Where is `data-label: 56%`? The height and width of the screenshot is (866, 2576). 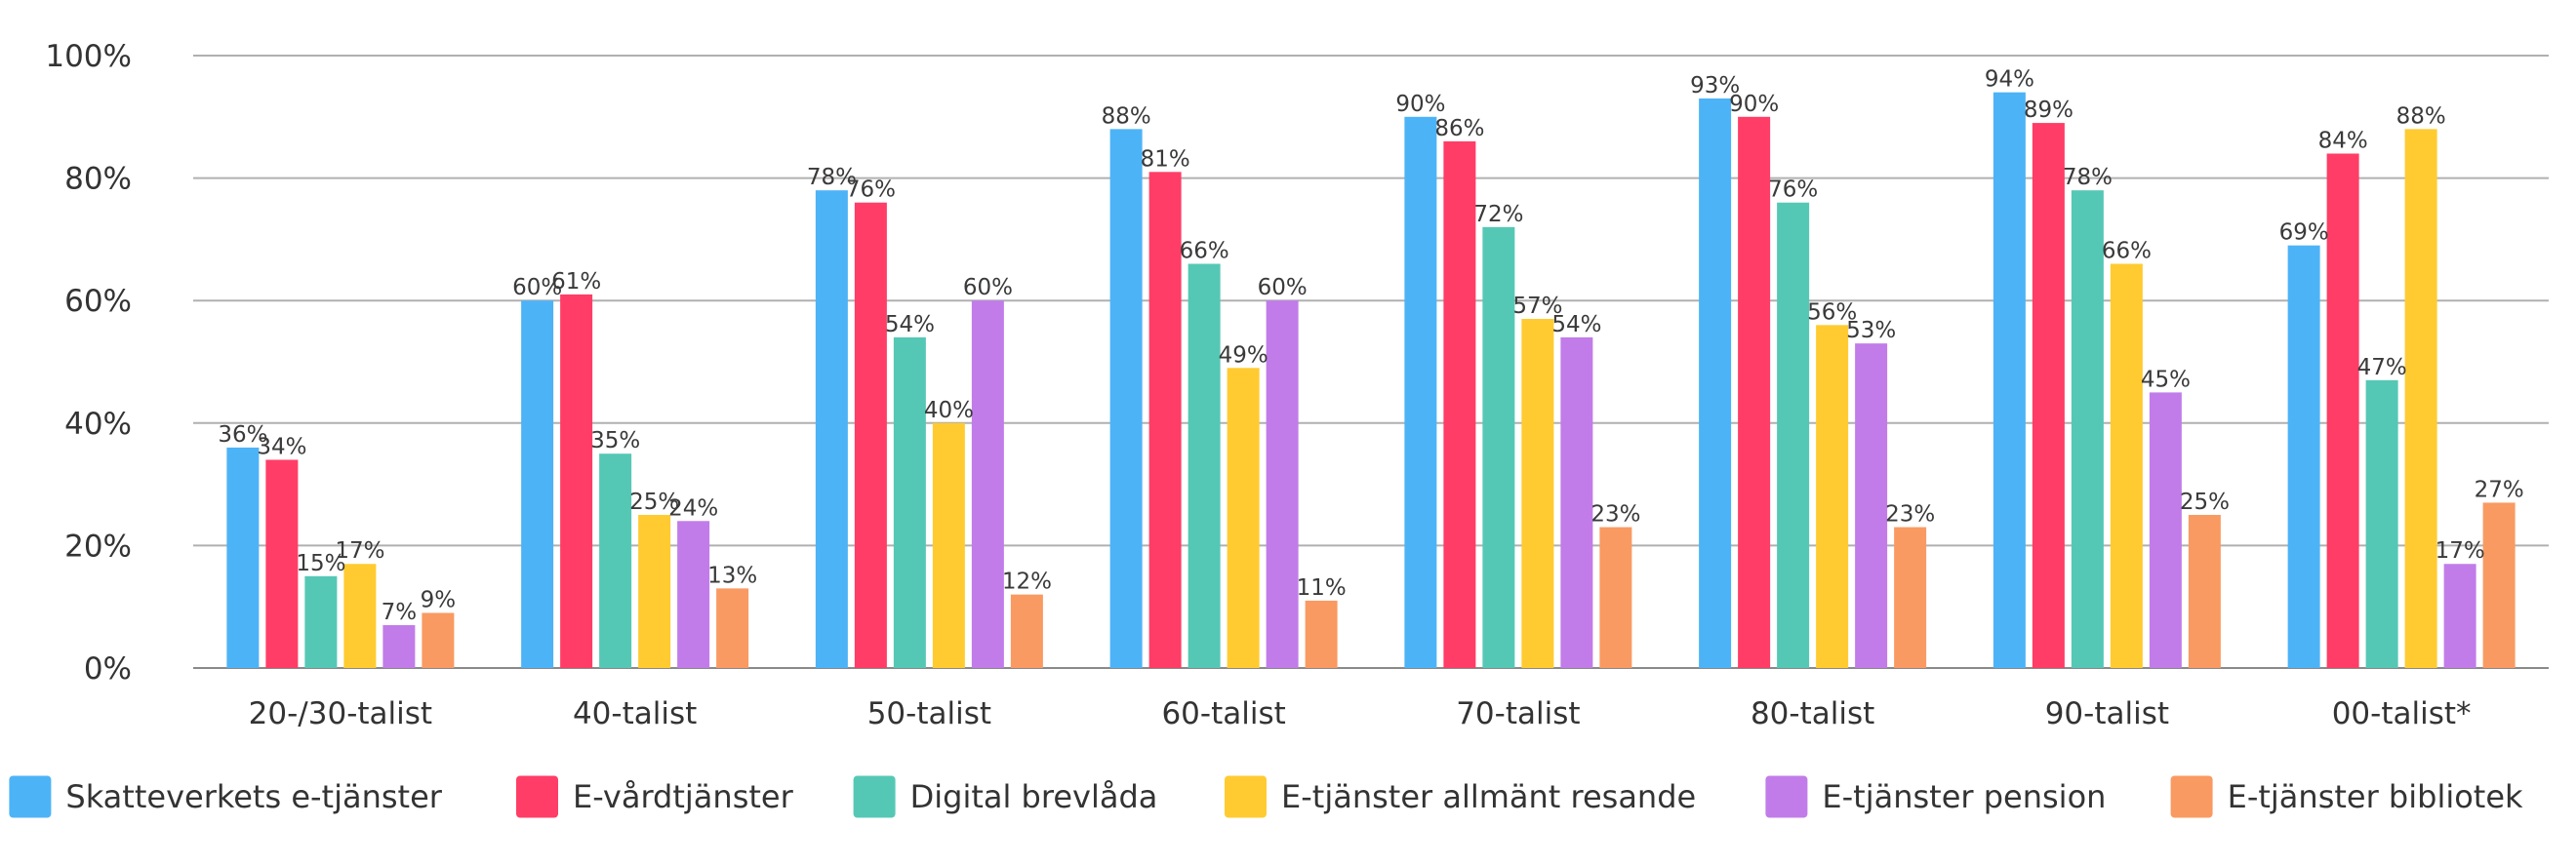 data-label: 56% is located at coordinates (1832, 312).